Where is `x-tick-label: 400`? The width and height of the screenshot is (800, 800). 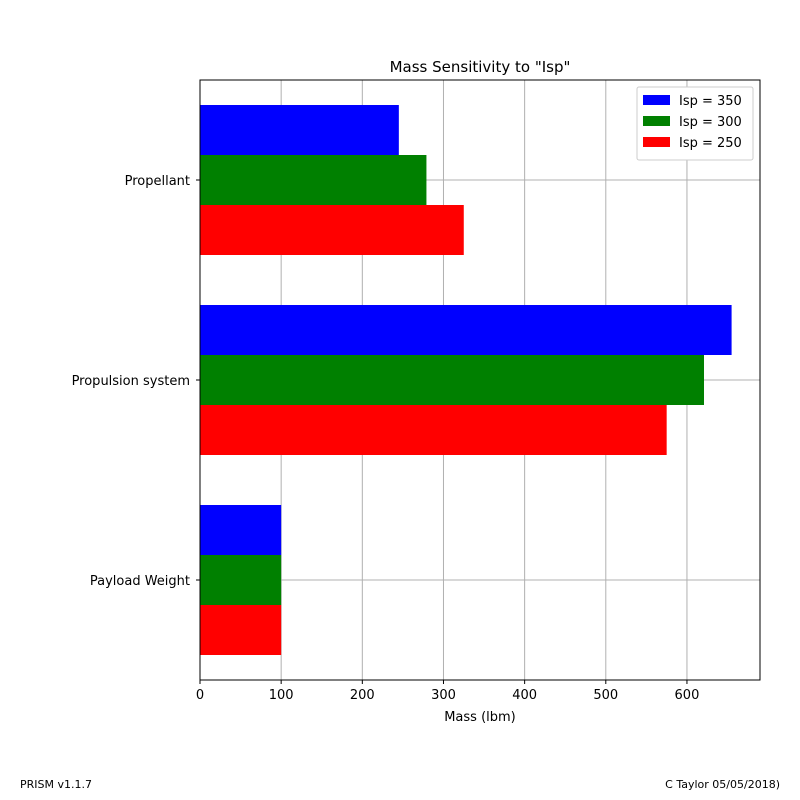
x-tick-label: 400 is located at coordinates (524, 695).